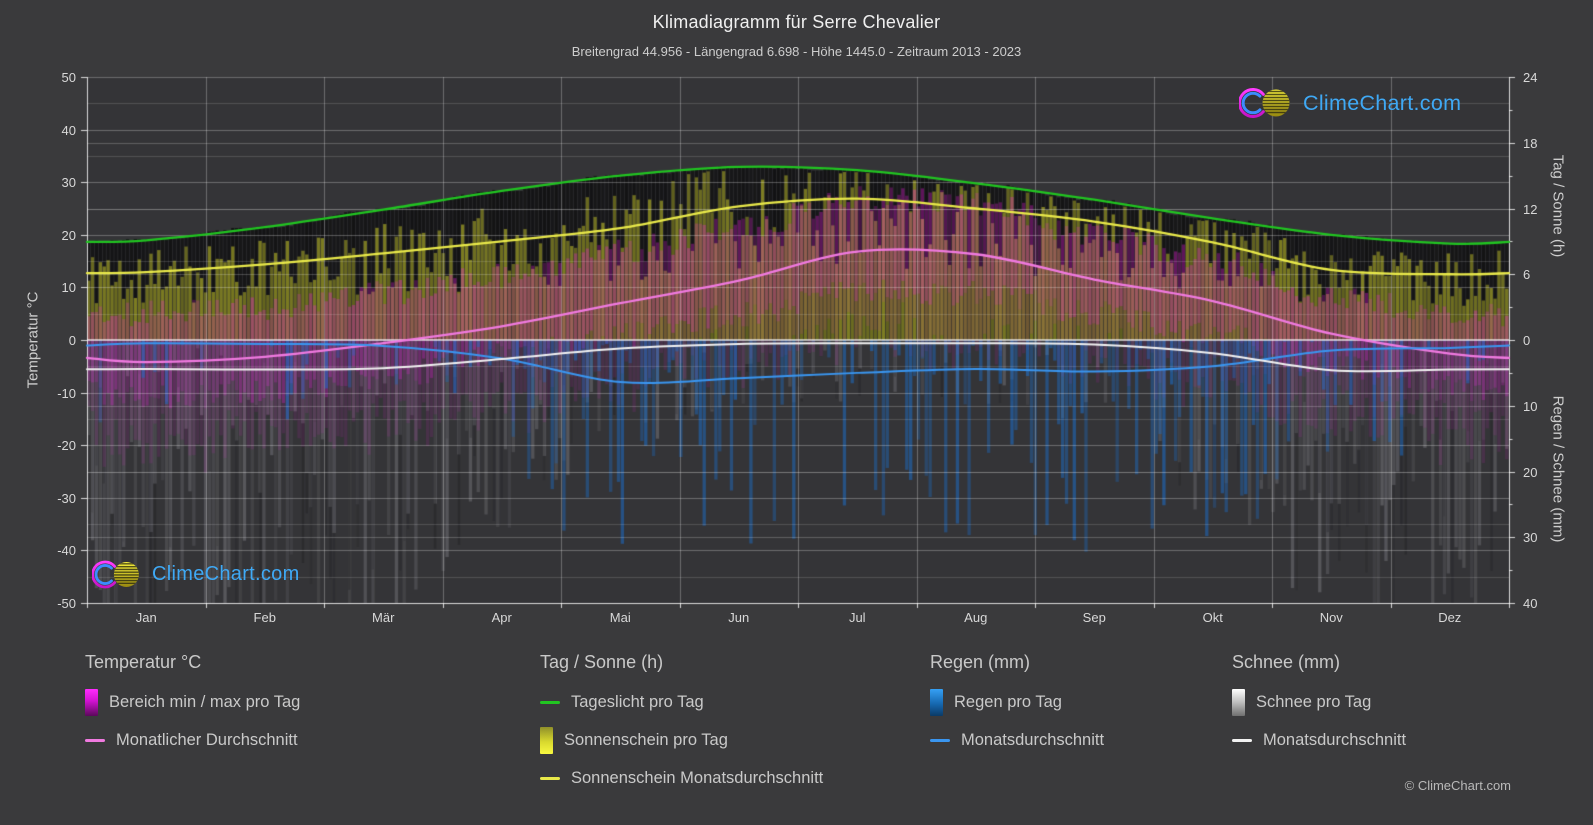 The width and height of the screenshot is (1593, 825). What do you see at coordinates (1558, 206) in the screenshot?
I see `y-axis-title-day-sun: Tag / Sonne (h)` at bounding box center [1558, 206].